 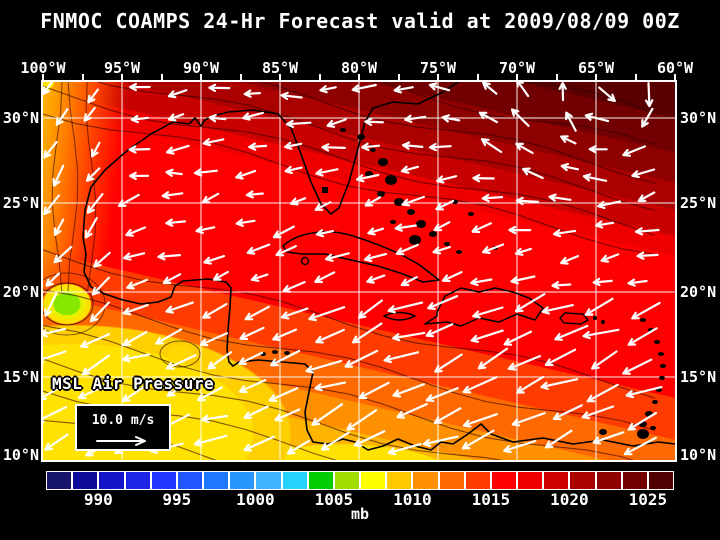 What do you see at coordinates (360, 514) in the screenshot?
I see `colorbar-unit: mb` at bounding box center [360, 514].